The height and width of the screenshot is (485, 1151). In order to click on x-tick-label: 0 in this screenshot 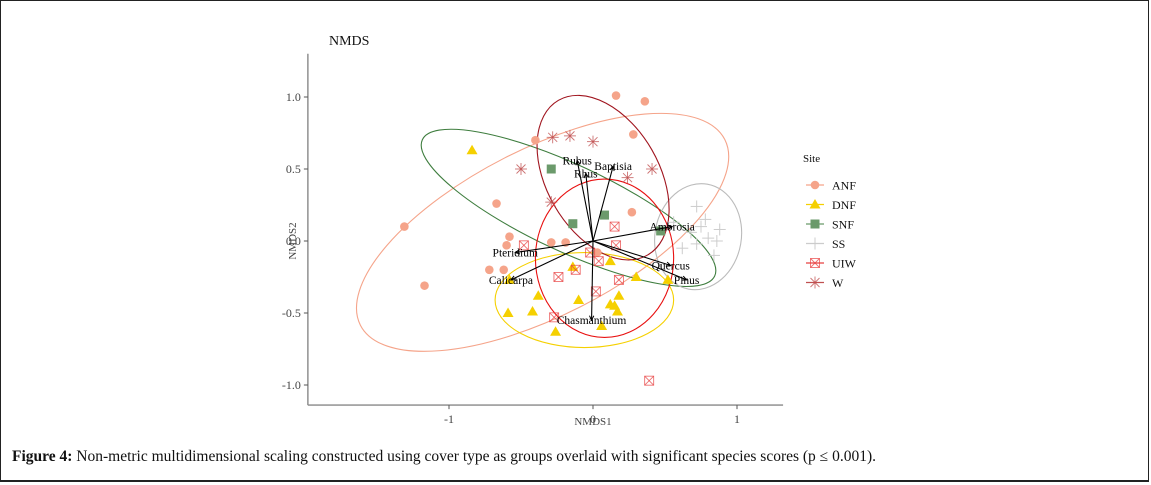, I will do `click(593, 419)`.